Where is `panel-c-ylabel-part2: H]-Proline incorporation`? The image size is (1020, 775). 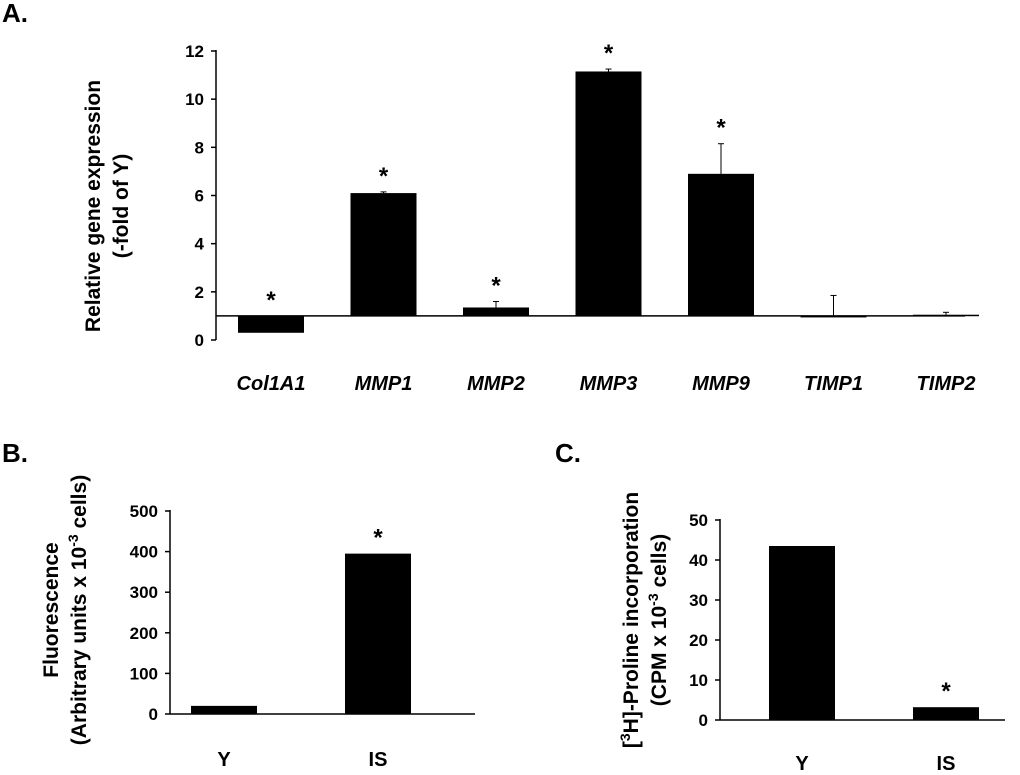 panel-c-ylabel-part2: H]-Proline incorporation is located at coordinates (631, 613).